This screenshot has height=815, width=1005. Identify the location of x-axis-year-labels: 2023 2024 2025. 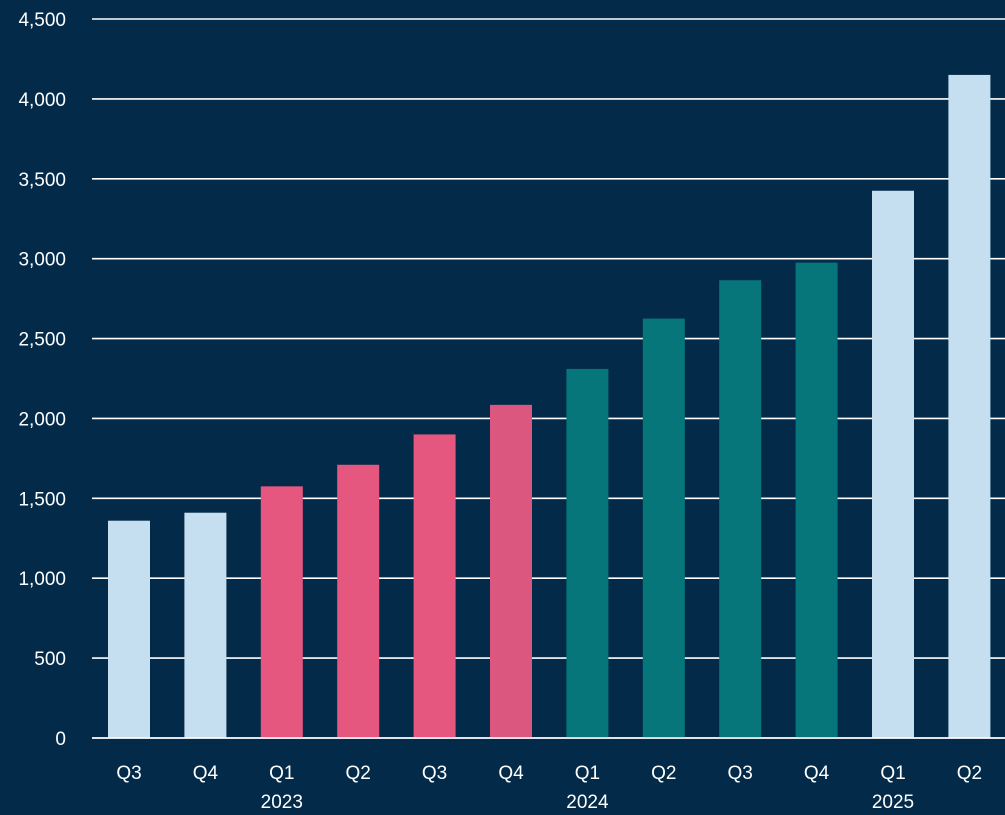
(587, 802).